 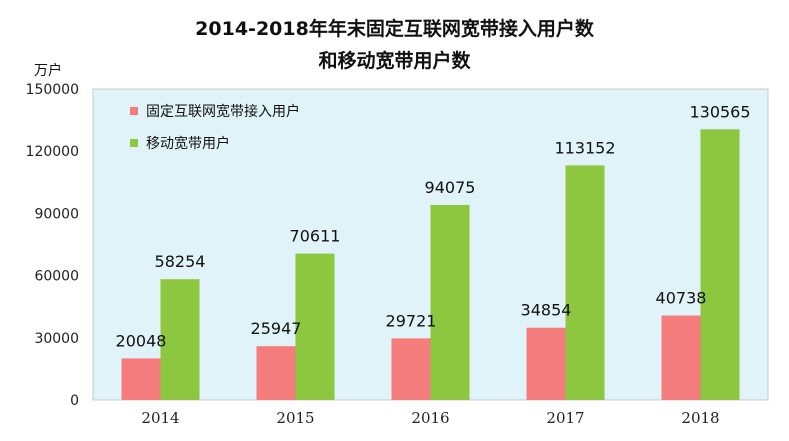 I want to click on x-tick-label: 2016, so click(x=430, y=418).